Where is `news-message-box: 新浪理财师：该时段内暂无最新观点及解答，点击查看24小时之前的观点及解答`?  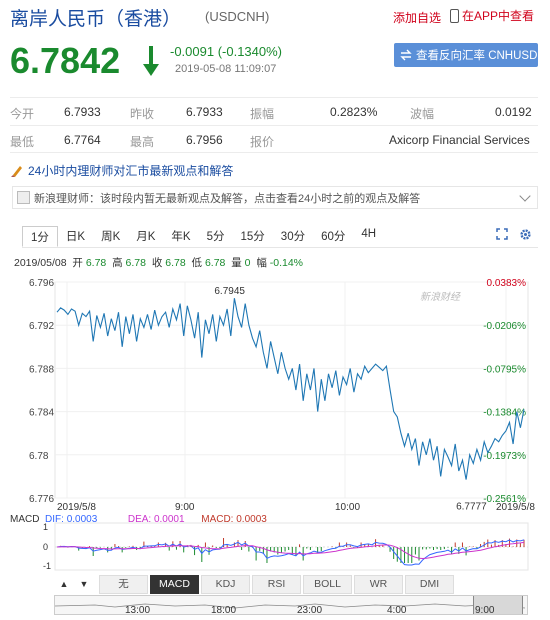 news-message-box: 新浪理财师：该时段内暂无最新观点及解答，点击查看24小时之前的观点及解答 is located at coordinates (275, 197).